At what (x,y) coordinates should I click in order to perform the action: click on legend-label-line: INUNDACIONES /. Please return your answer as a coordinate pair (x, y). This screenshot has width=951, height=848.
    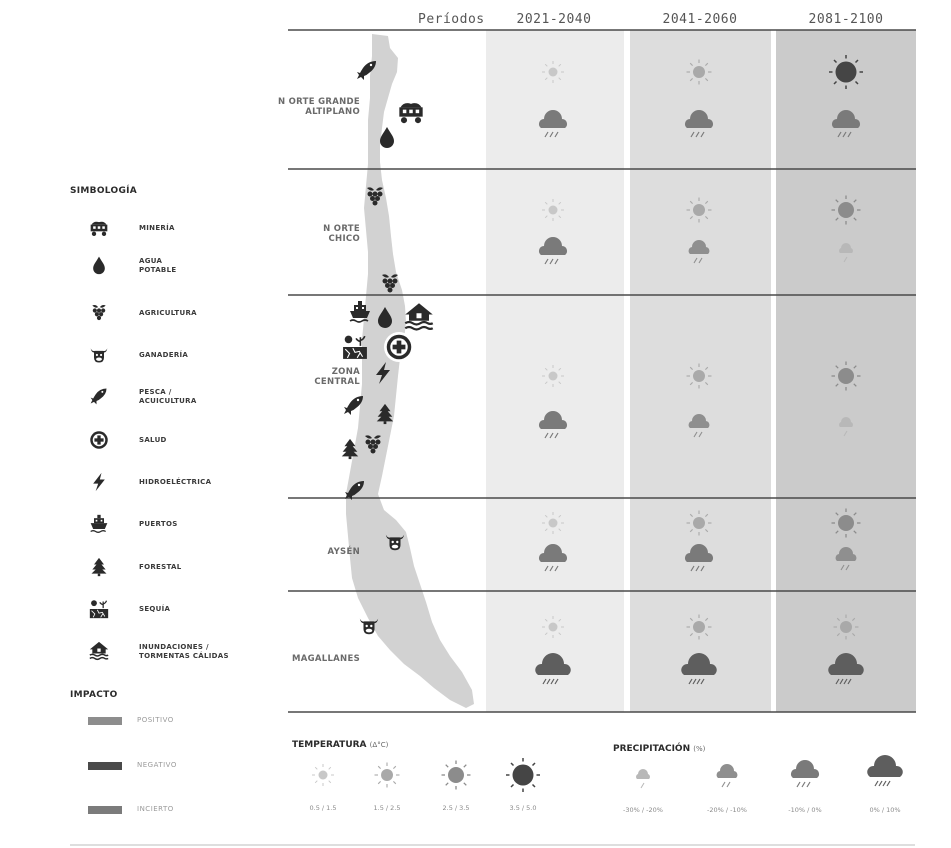
    Looking at the image, I should click on (174, 647).